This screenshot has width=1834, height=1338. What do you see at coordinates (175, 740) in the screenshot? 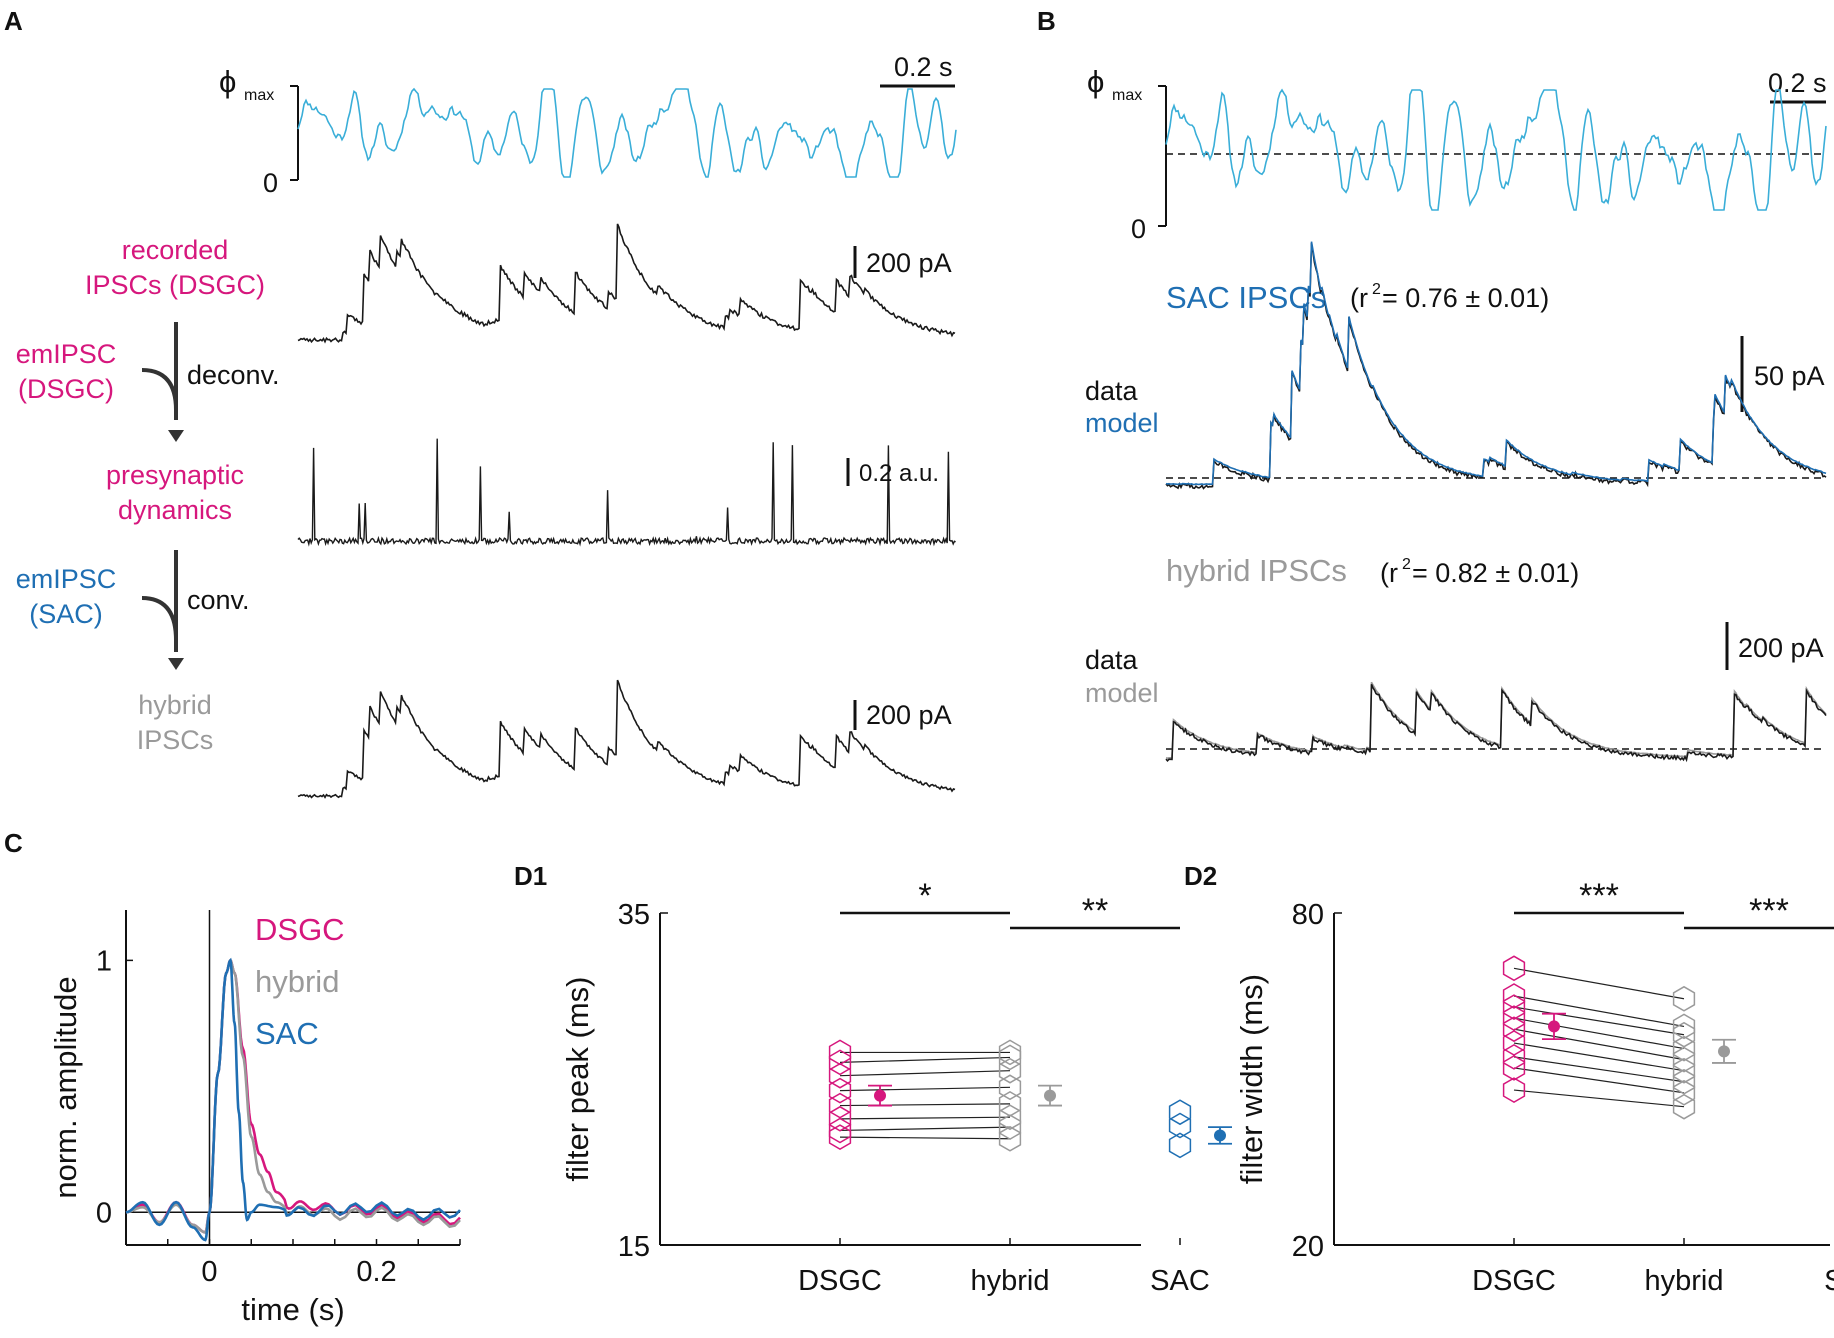
I see `panel-a-hybrid-label-2: IPSCs` at bounding box center [175, 740].